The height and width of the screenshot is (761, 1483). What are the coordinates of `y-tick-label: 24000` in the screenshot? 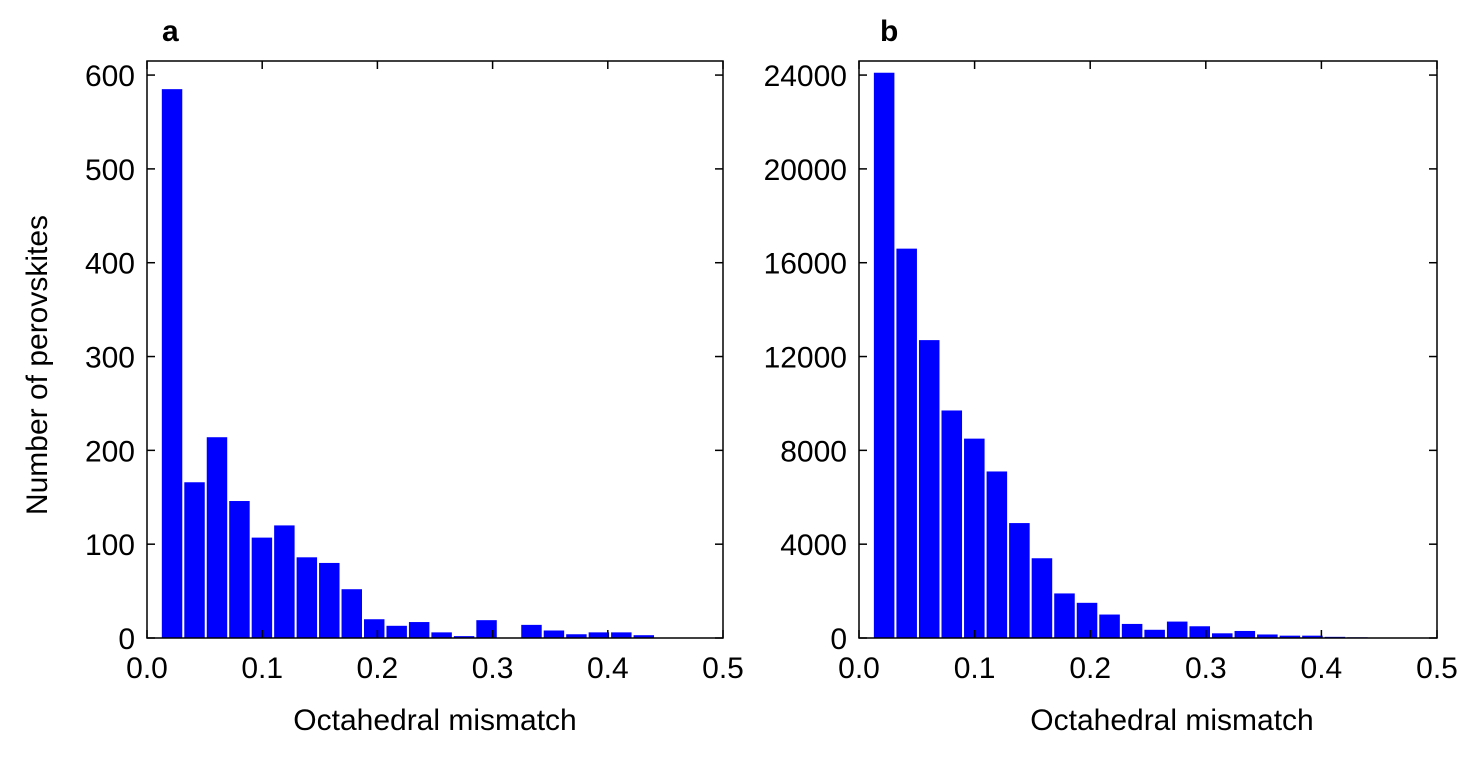 It's located at (805, 76).